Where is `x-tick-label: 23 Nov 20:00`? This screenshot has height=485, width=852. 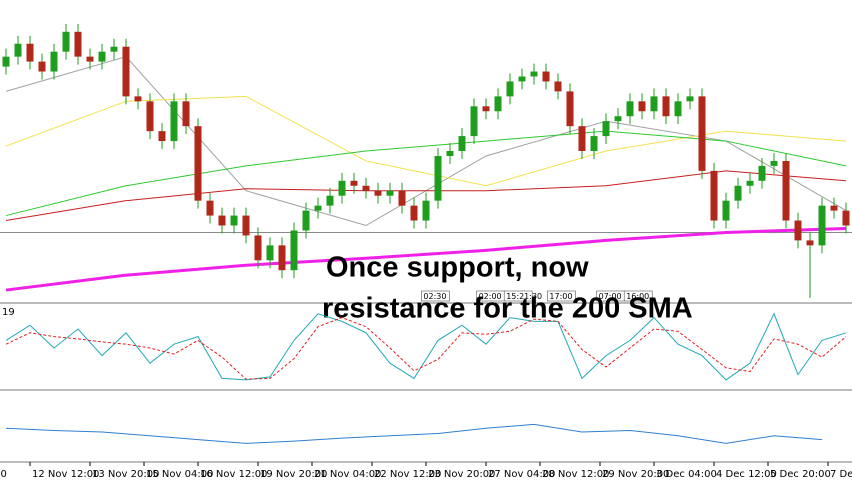
x-tick-label: 23 Nov 20:00 is located at coordinates (461, 474).